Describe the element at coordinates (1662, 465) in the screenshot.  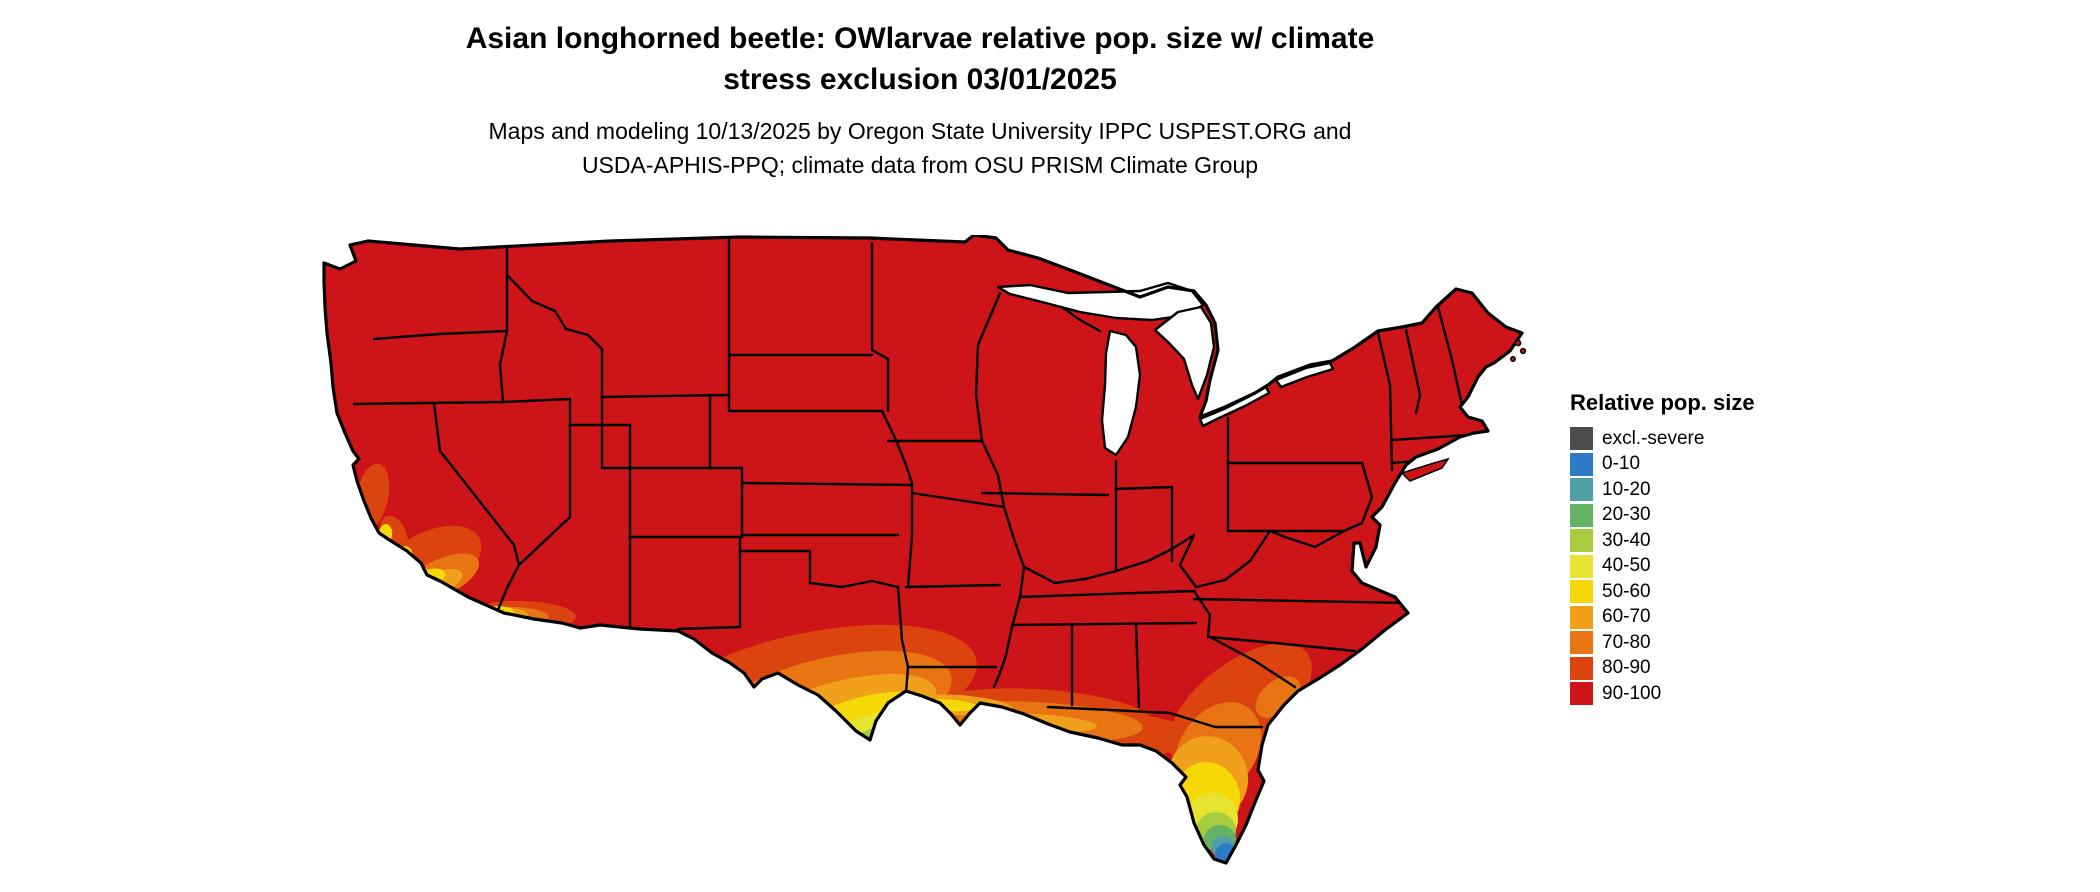
I see `legend-row: 0-10` at that location.